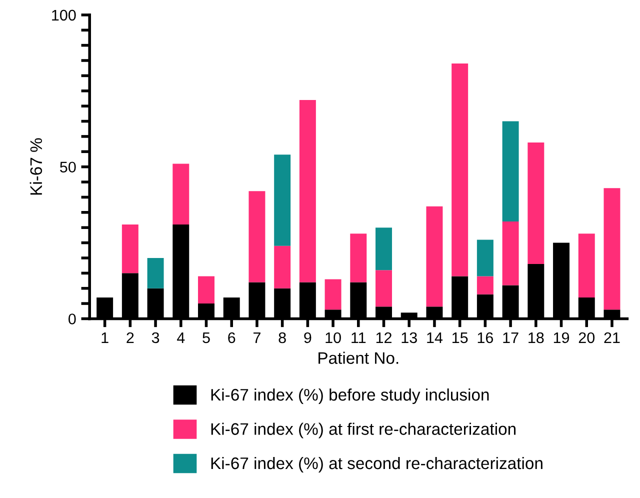 This screenshot has height=498, width=640. Describe the element at coordinates (72, 319) in the screenshot. I see `y-tick-label: 0` at that location.